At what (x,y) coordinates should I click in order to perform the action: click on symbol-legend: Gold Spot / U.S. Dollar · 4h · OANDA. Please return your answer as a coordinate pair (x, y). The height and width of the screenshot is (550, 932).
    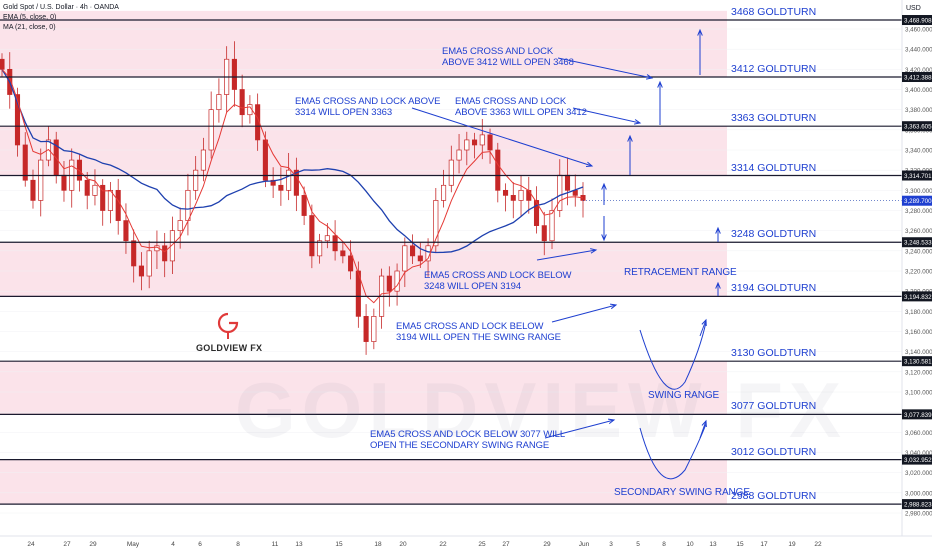
    Looking at the image, I should click on (61, 7).